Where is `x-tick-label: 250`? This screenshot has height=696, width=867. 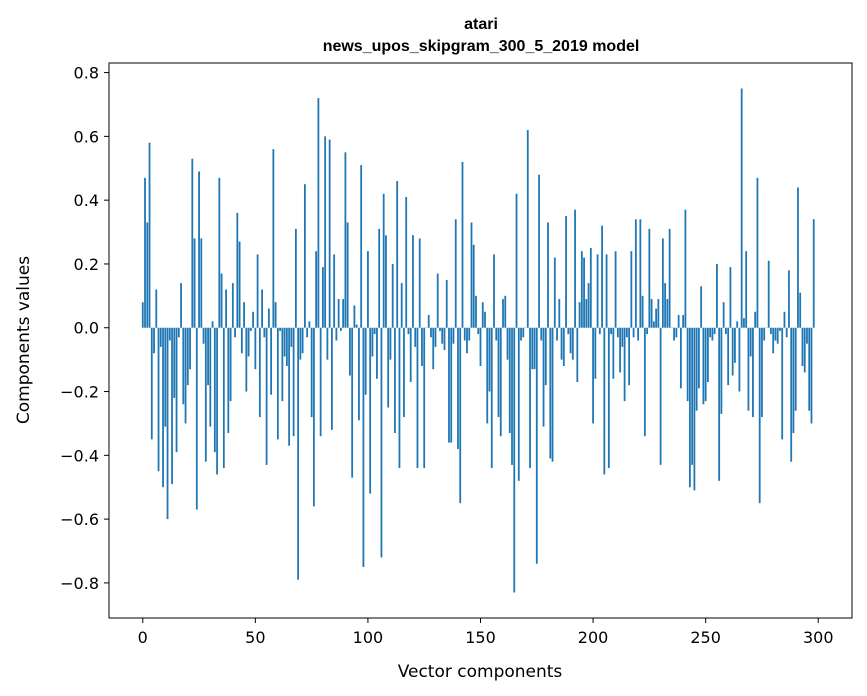 x-tick-label: 250 is located at coordinates (705, 637).